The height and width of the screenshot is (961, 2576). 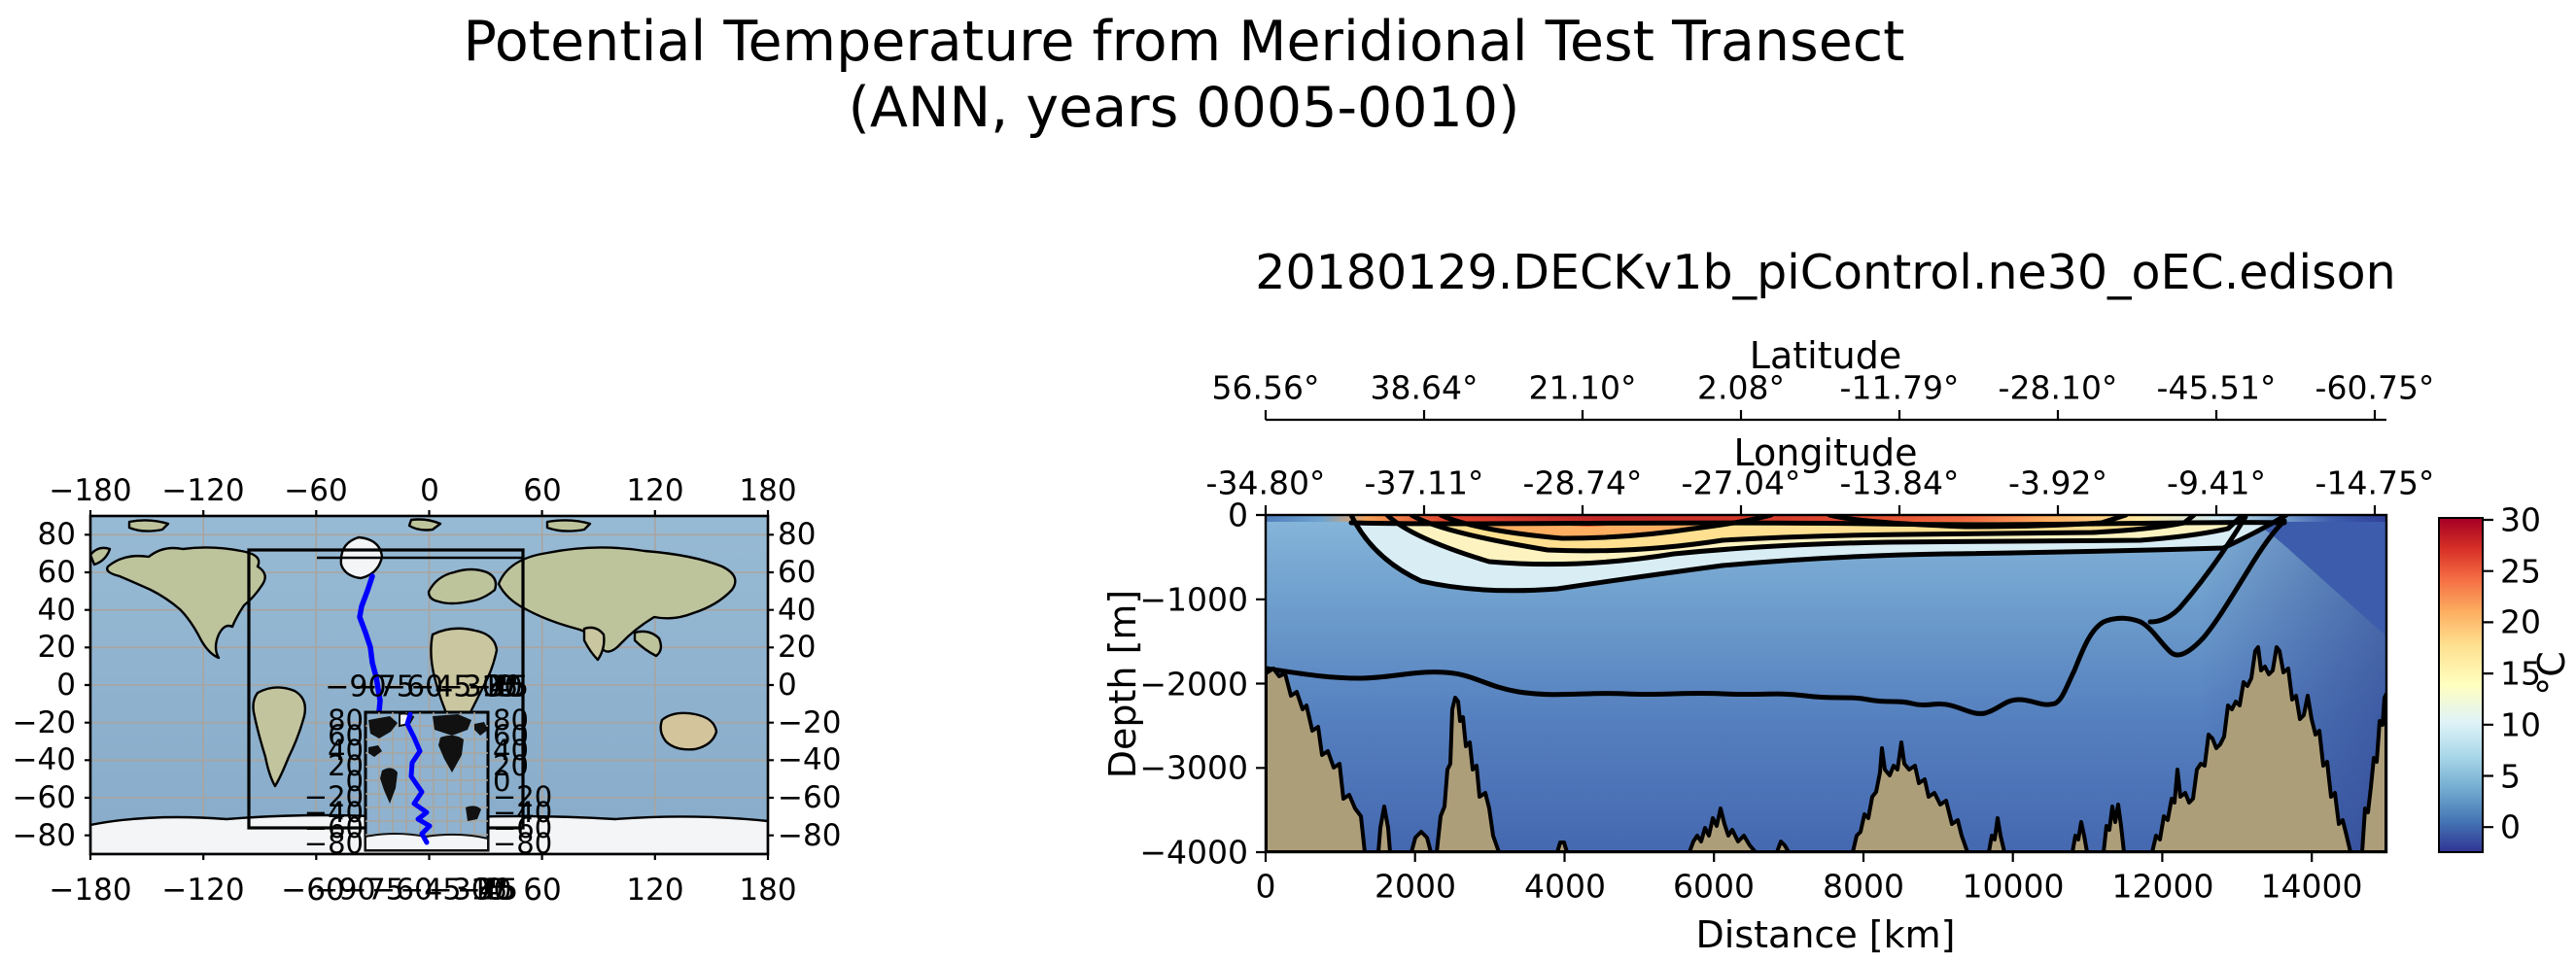 I want to click on distance-tick: 8000, so click(x=1863, y=886).